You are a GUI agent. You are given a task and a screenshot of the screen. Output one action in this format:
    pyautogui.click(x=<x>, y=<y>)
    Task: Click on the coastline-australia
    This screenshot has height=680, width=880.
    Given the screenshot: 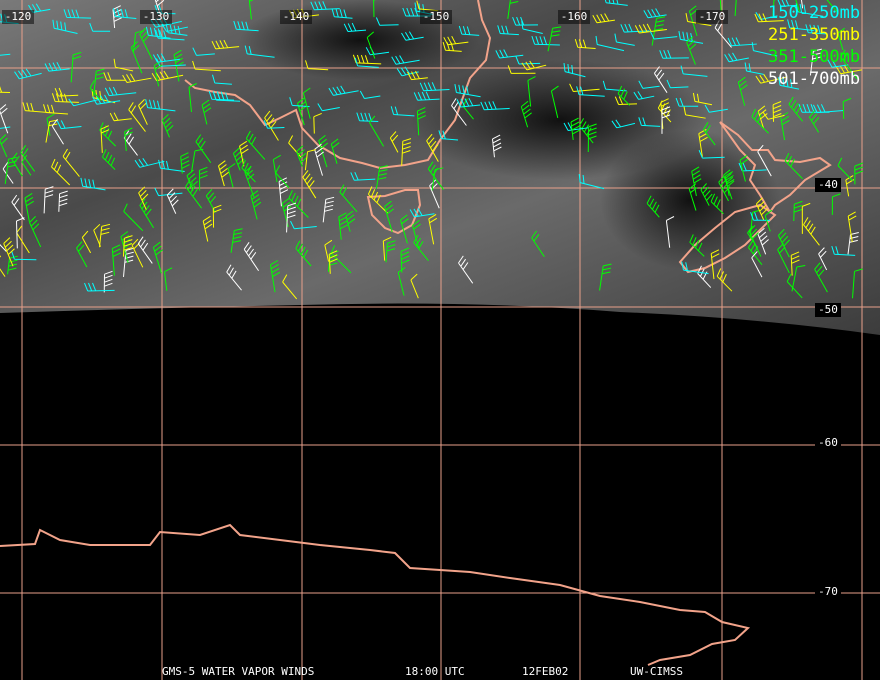 What is the action you would take?
    pyautogui.click(x=338, y=85)
    